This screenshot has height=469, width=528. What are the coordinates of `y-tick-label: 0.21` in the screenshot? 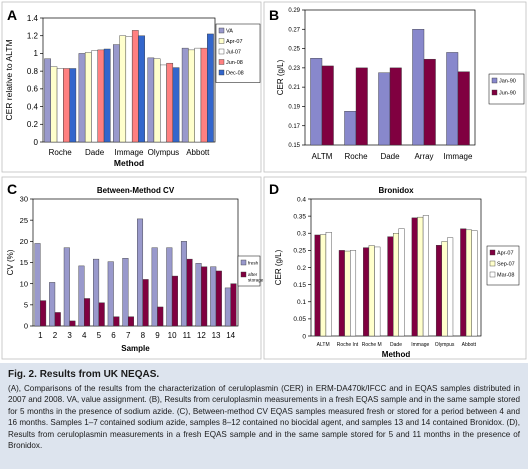 It's located at (294, 88).